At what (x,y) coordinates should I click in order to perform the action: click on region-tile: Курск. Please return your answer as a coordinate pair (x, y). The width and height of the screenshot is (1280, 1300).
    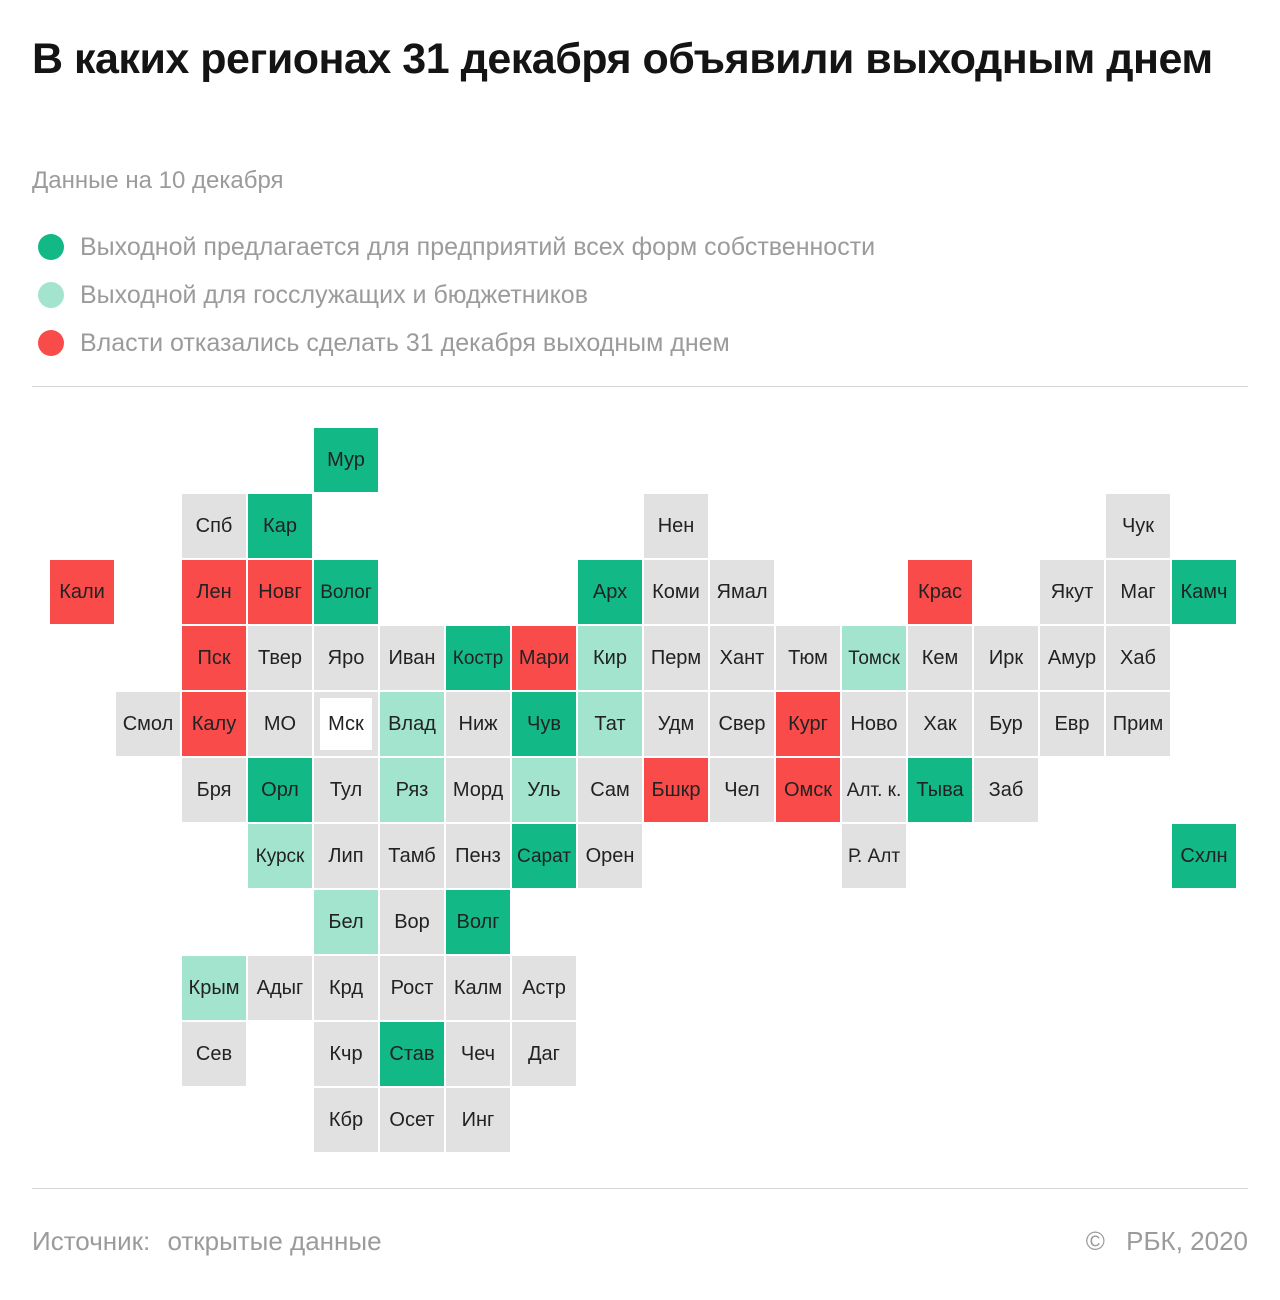
    Looking at the image, I should click on (280, 856).